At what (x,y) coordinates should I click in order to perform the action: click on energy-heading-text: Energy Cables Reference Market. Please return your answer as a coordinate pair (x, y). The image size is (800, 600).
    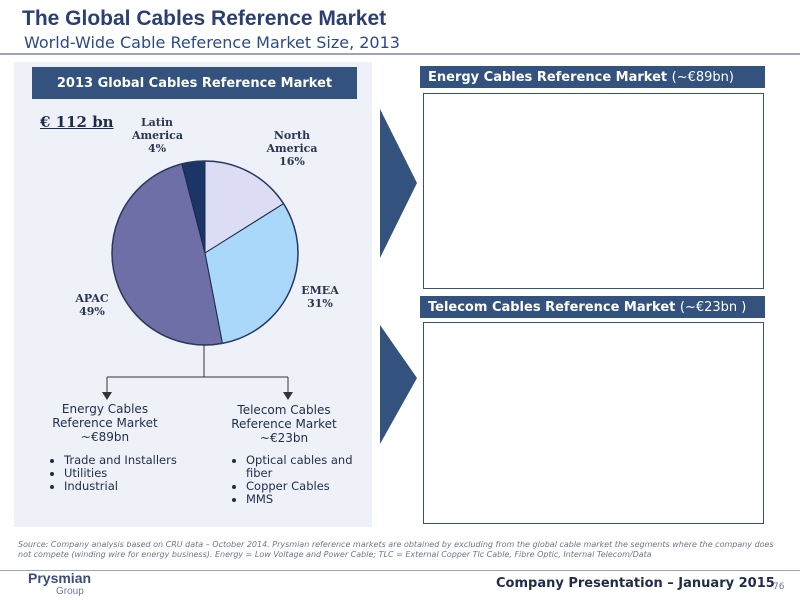
    Looking at the image, I should click on (548, 77).